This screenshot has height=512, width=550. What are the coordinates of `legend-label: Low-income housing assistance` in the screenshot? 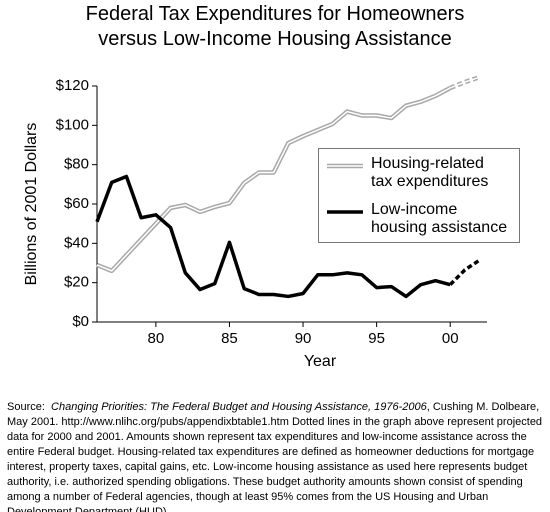 It's located at (439, 218).